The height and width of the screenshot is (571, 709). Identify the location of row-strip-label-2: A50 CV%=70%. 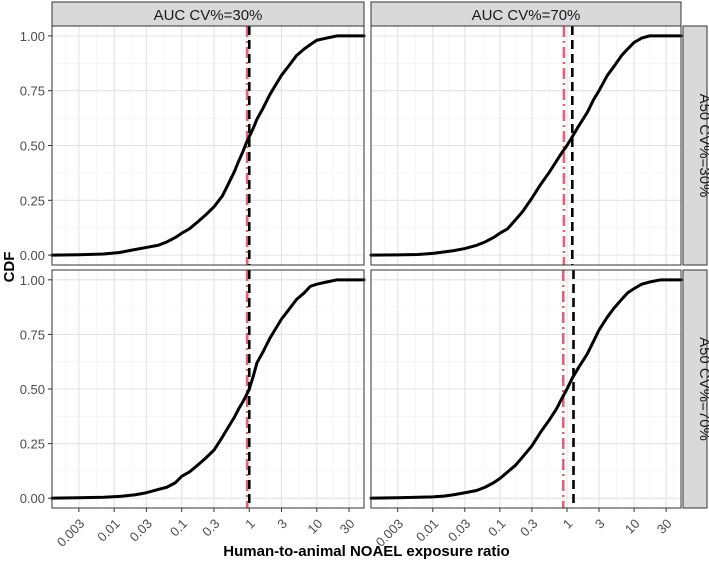
(702, 389).